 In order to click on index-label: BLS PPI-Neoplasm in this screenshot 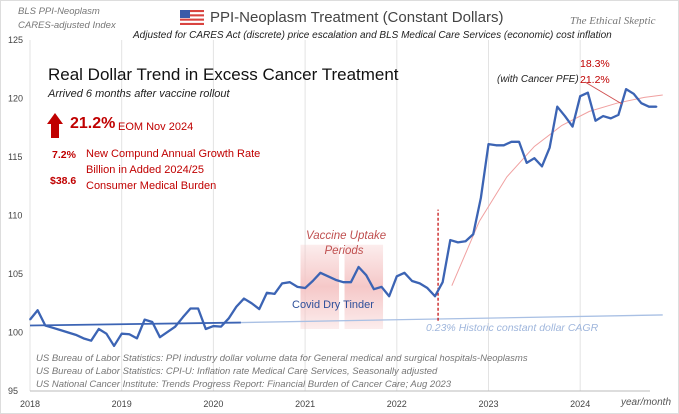, I will do `click(59, 11)`.